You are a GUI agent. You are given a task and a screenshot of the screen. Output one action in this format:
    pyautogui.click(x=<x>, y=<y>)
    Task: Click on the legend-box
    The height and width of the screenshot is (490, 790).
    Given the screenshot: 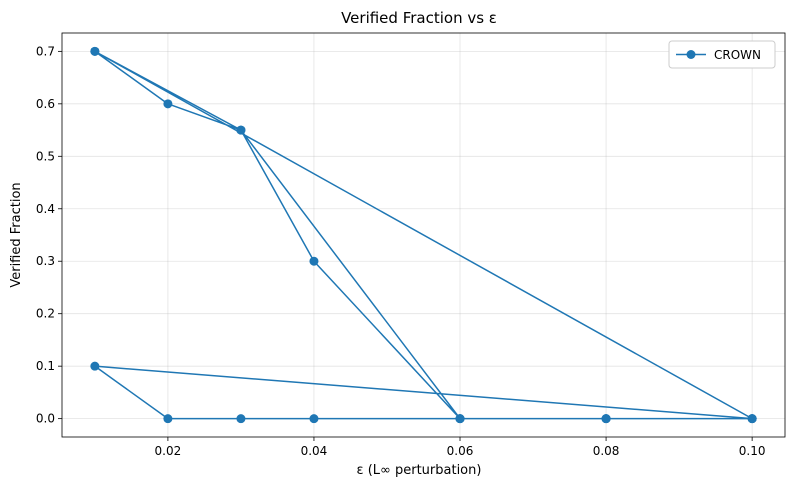 What is the action you would take?
    pyautogui.click(x=722, y=54)
    